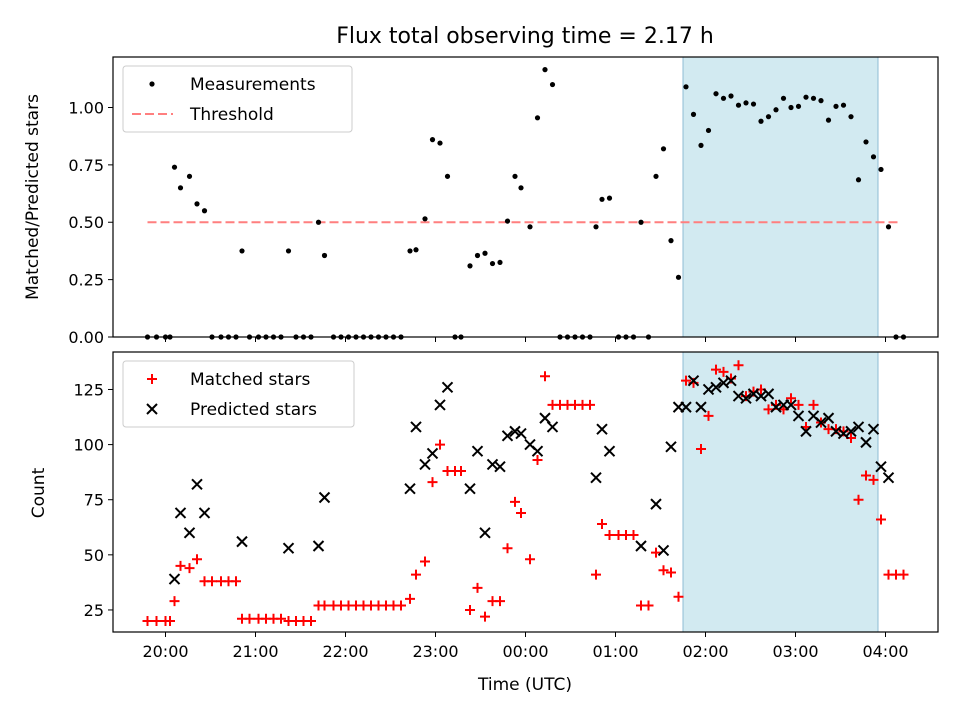  I want to click on x-axis-label: Time (UTC), so click(524, 685).